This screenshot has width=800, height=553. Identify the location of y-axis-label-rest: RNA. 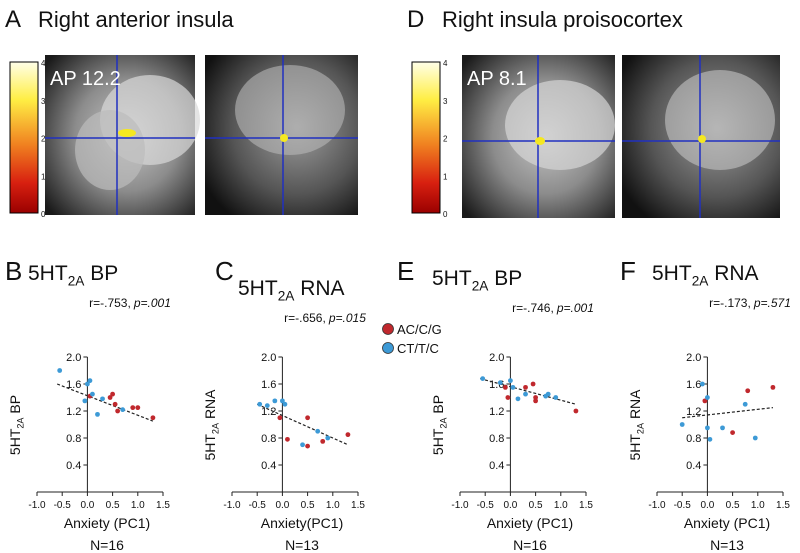
(635, 406).